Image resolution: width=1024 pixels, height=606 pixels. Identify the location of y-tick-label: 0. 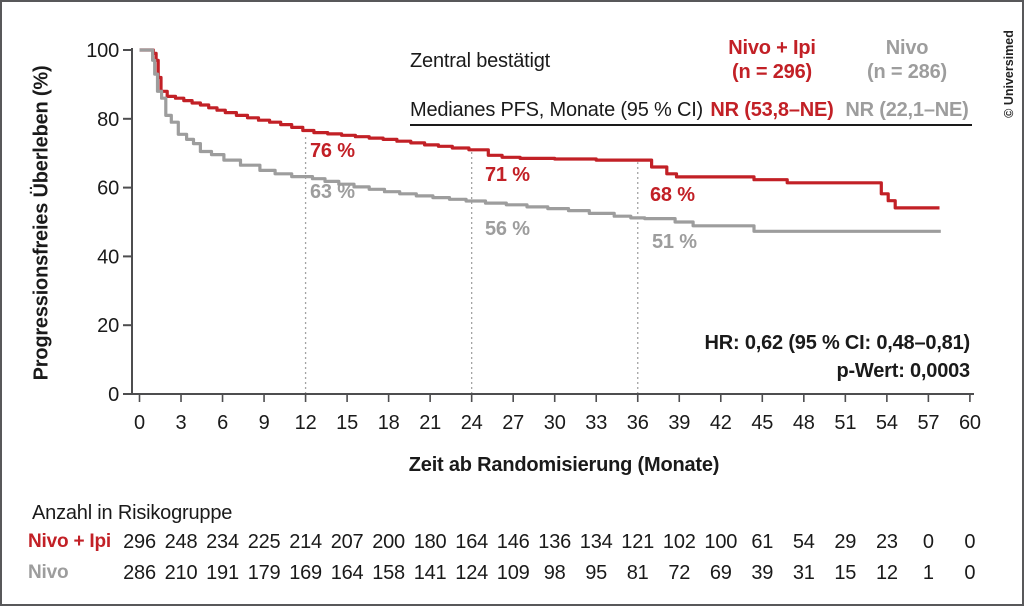
(113, 395).